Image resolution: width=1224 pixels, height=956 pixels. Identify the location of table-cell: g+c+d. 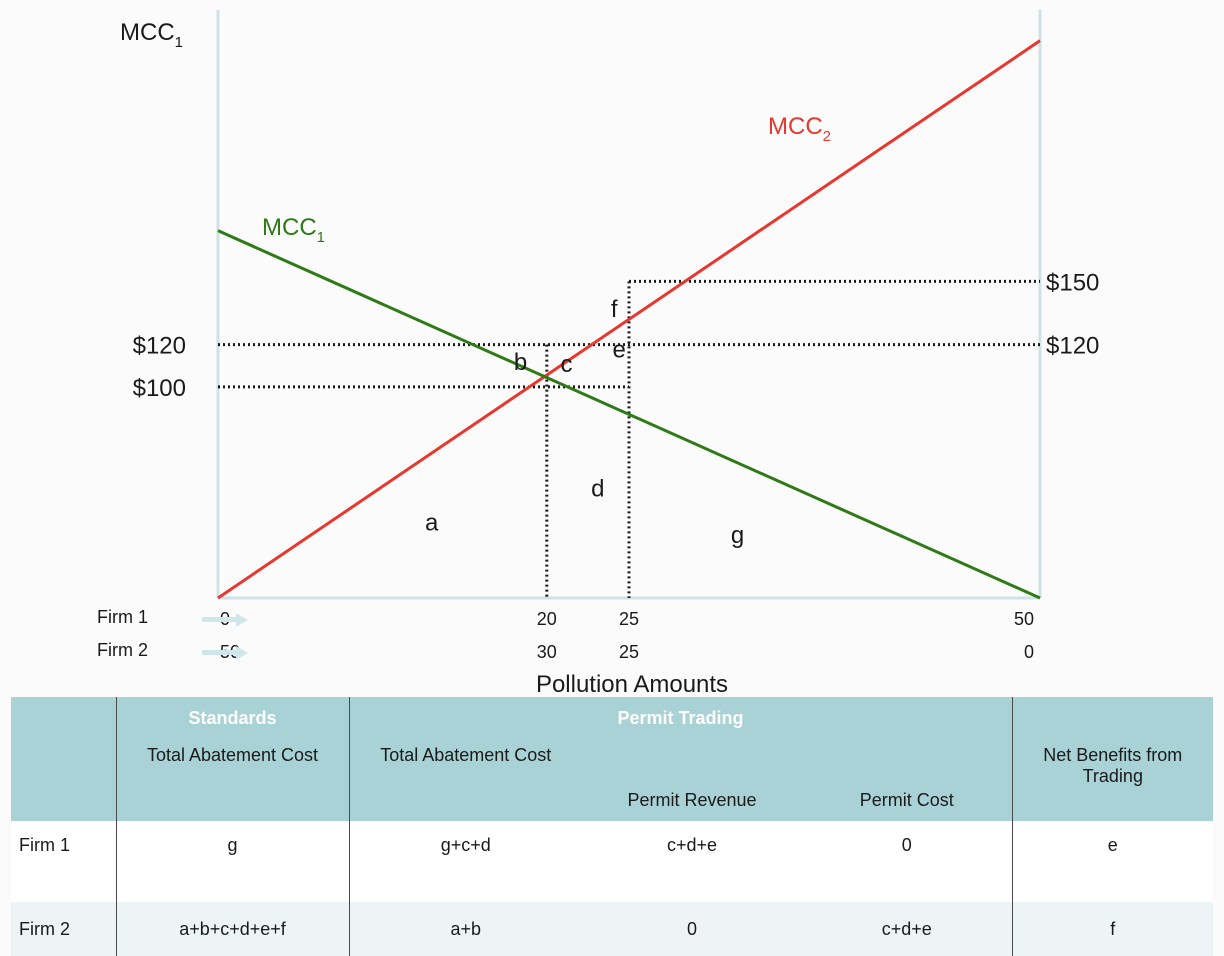
(465, 861).